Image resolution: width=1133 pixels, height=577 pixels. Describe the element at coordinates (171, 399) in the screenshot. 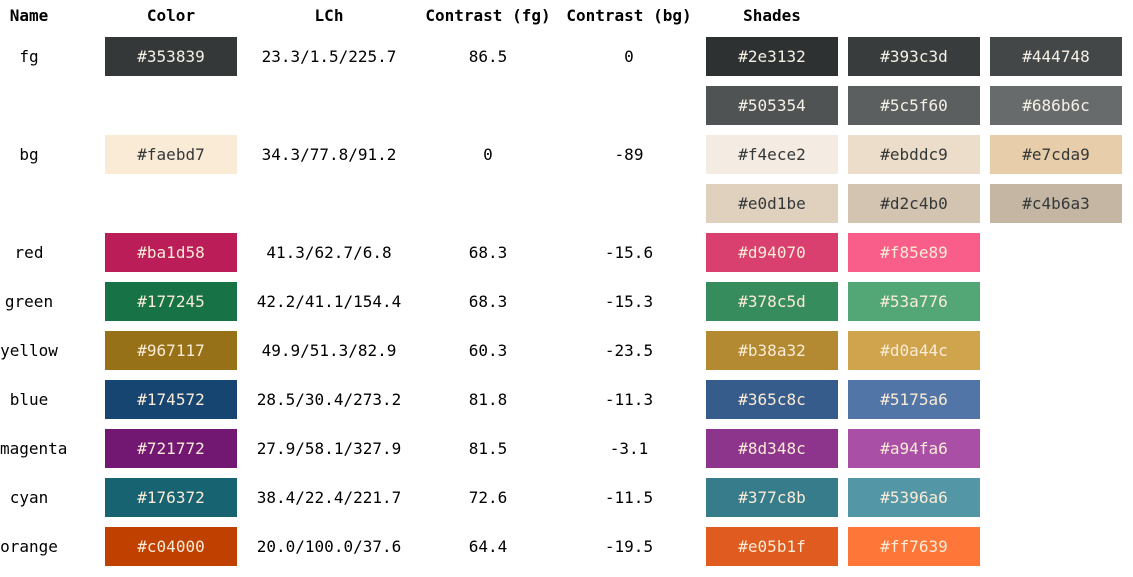

I see `color-swatch: #174572` at that location.